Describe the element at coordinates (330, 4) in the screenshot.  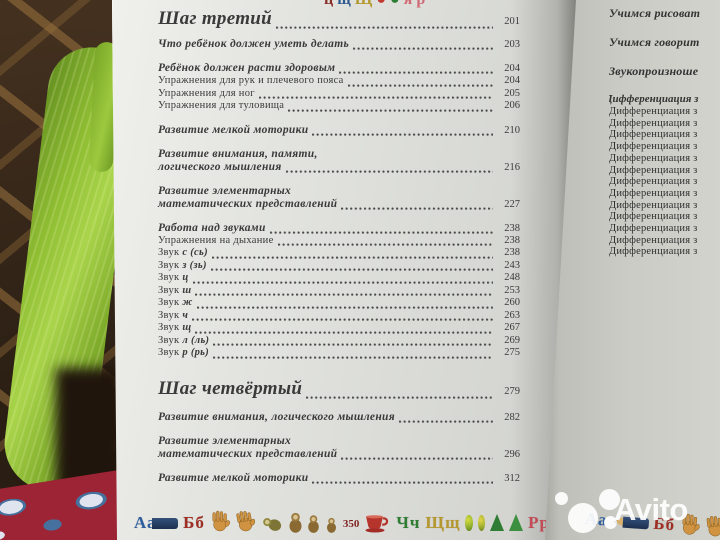
I see `top-fragment-letter: ц` at that location.